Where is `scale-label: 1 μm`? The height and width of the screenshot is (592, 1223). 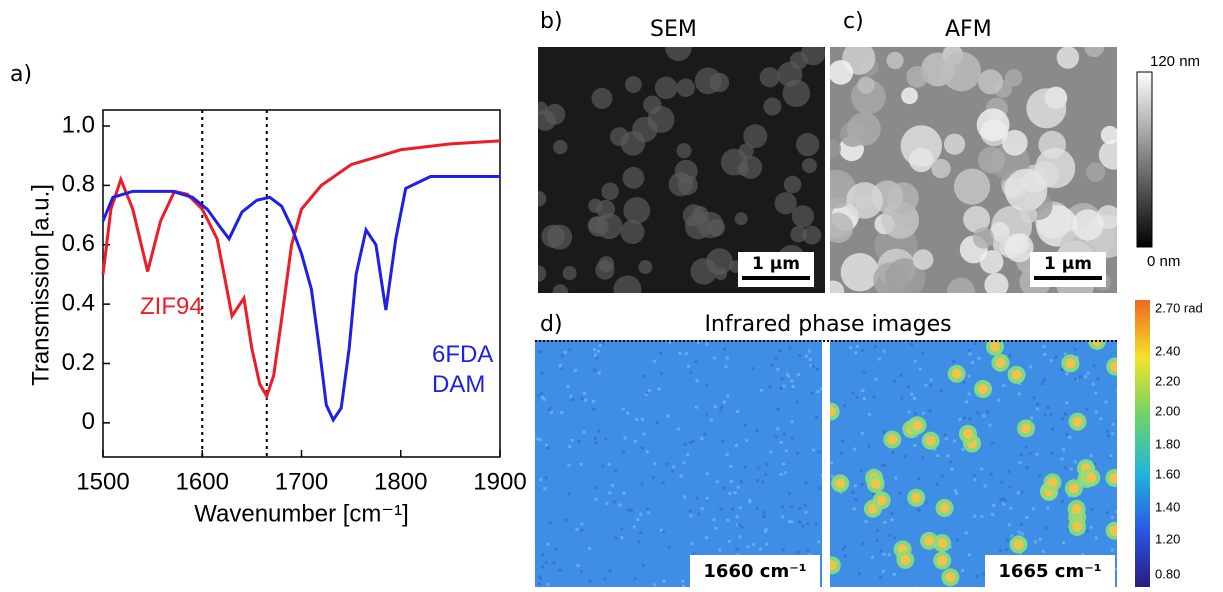 scale-label: 1 μm is located at coordinates (1068, 264).